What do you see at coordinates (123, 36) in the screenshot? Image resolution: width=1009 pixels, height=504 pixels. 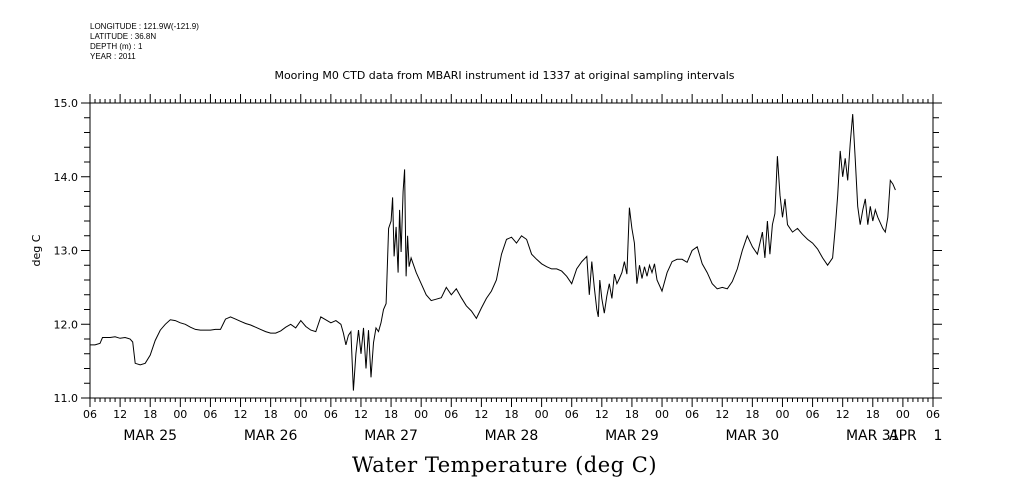 I see `latitude-label: LATITUDE : 36.8N` at bounding box center [123, 36].